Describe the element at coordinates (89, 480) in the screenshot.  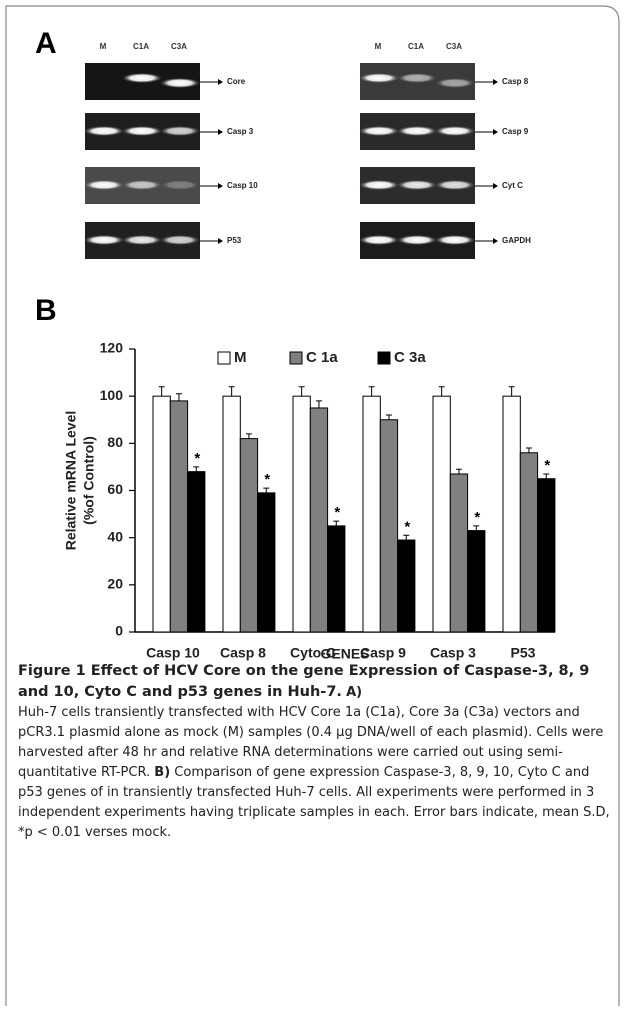
I see `y-axis-title: (%of Control)` at that location.